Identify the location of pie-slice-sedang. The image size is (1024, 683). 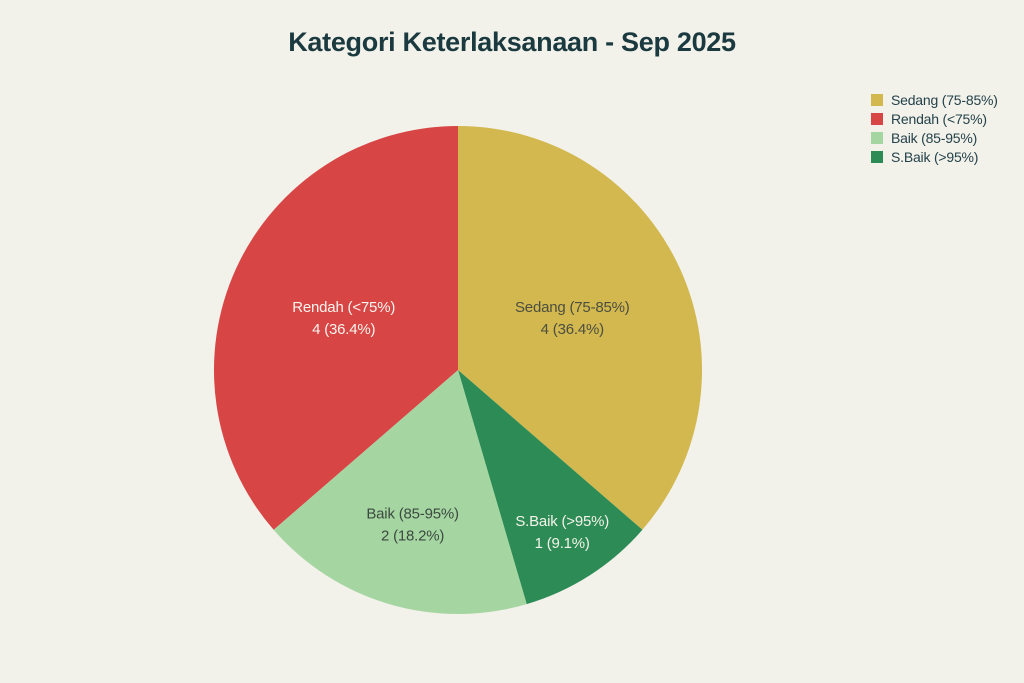
(580, 328).